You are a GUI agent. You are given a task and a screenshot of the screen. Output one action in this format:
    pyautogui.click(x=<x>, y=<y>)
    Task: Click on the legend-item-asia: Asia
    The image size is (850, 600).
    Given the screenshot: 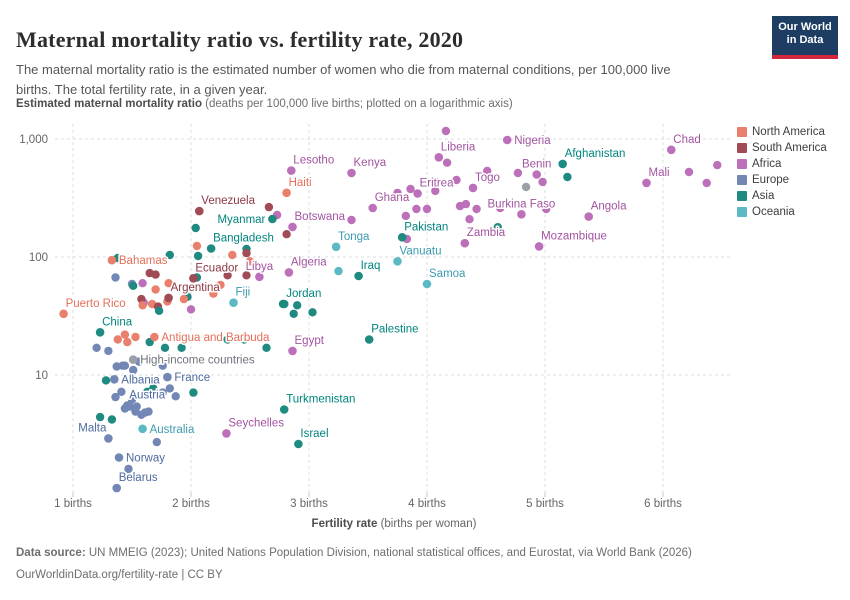 What is the action you would take?
    pyautogui.click(x=782, y=196)
    